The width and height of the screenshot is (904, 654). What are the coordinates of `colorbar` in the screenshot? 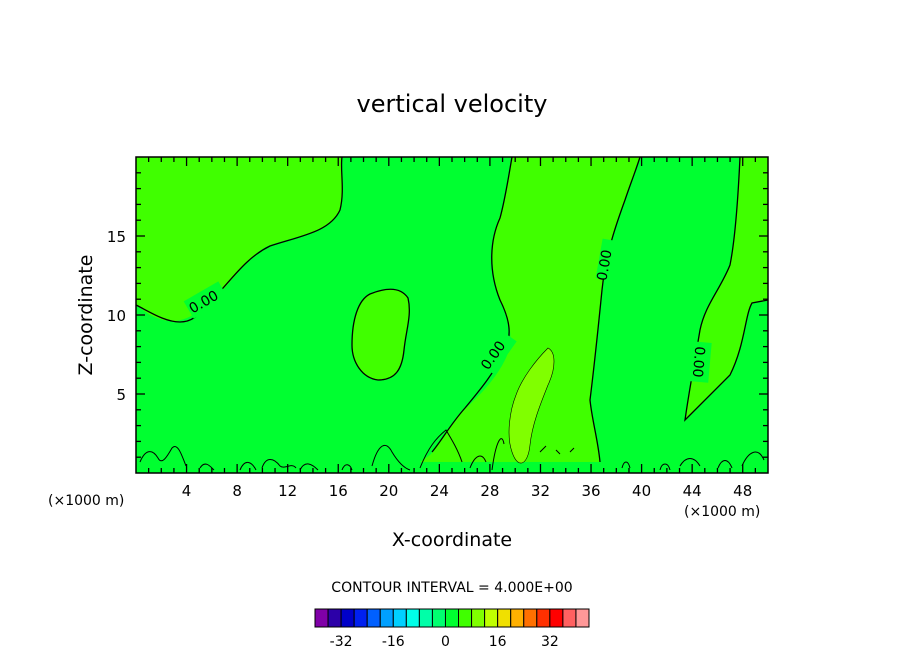 It's located at (452, 618).